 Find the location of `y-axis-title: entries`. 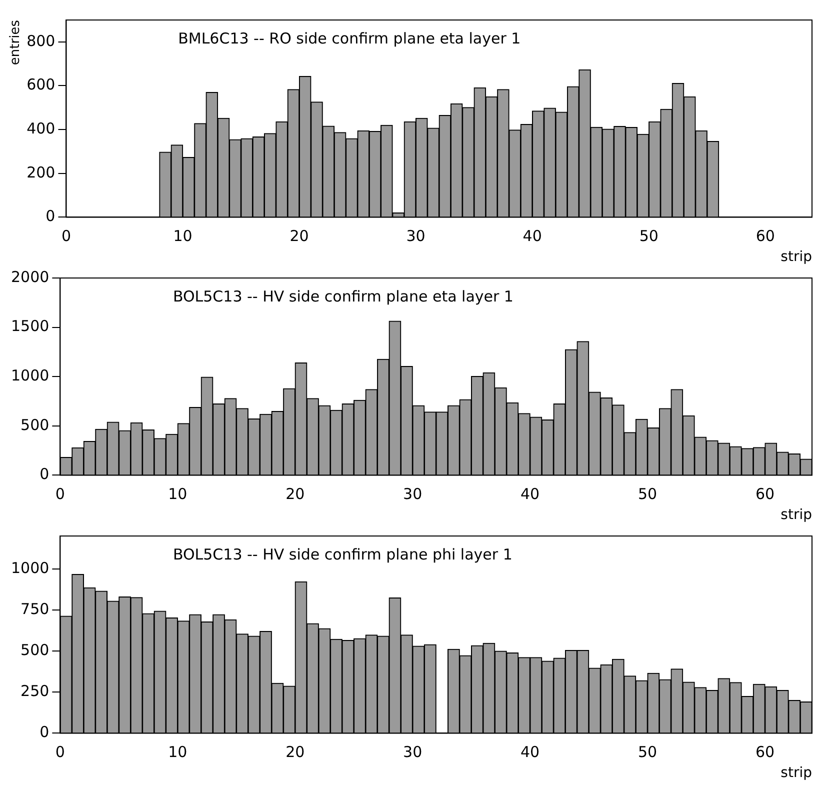

y-axis-title: entries is located at coordinates (16, 43).